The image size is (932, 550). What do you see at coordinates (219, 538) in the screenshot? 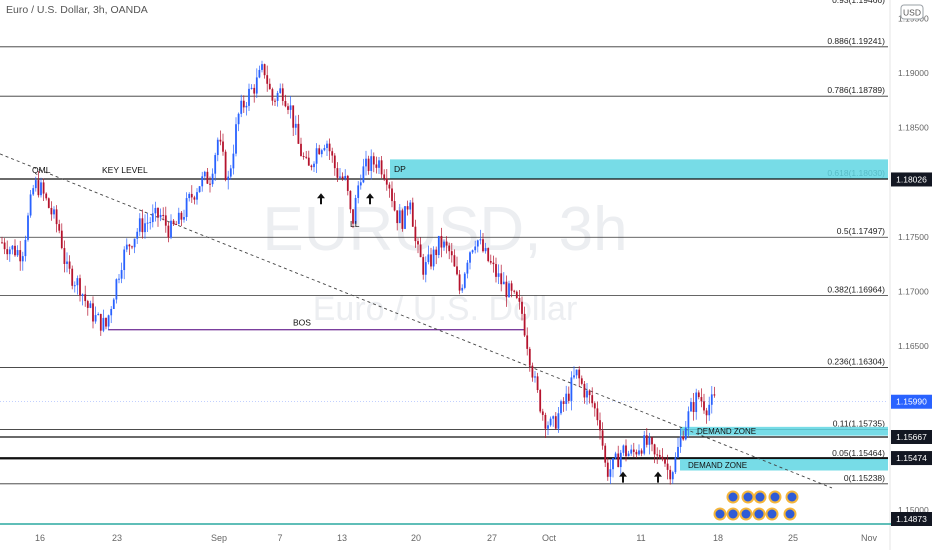
I see `x-tick-label: Sep` at bounding box center [219, 538].